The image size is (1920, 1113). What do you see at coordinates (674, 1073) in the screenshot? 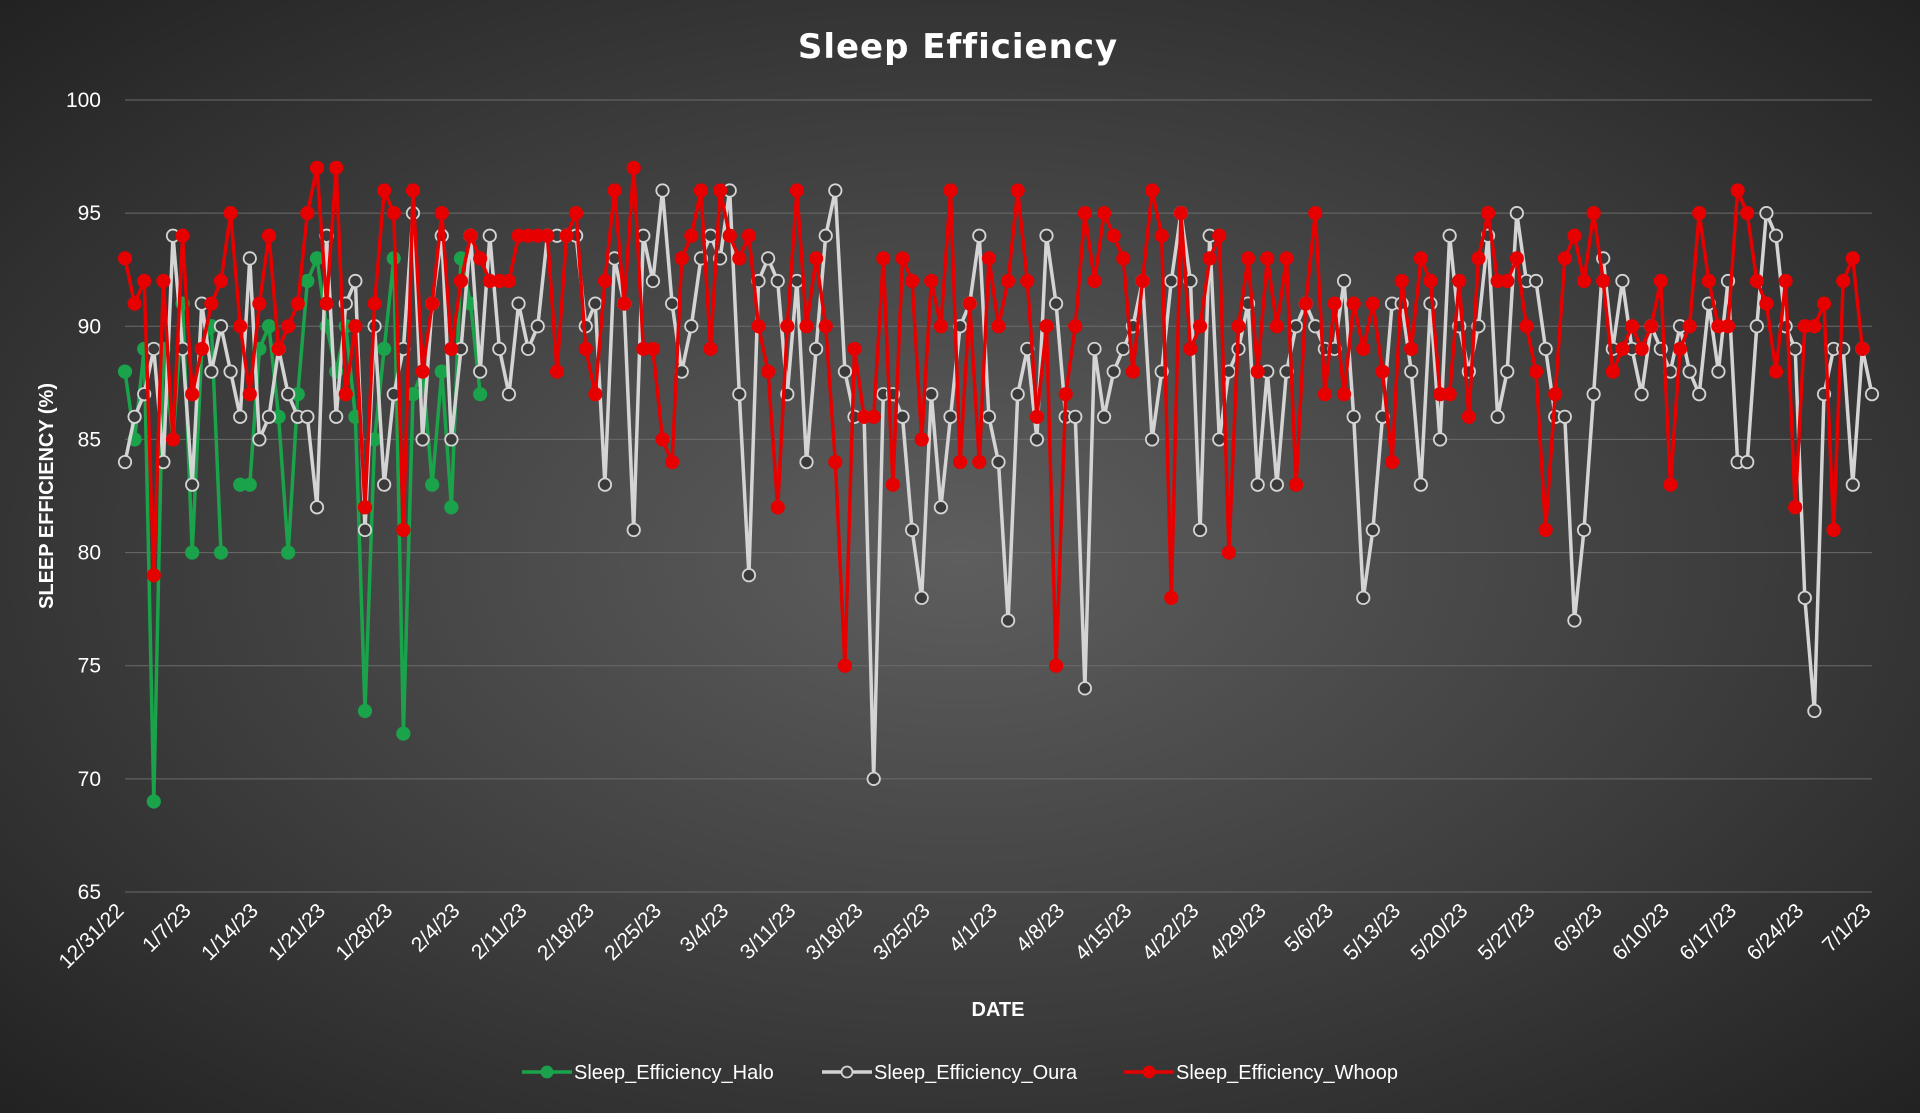
I see `legend-label: Sleep_Efficiency_Halo` at bounding box center [674, 1073].